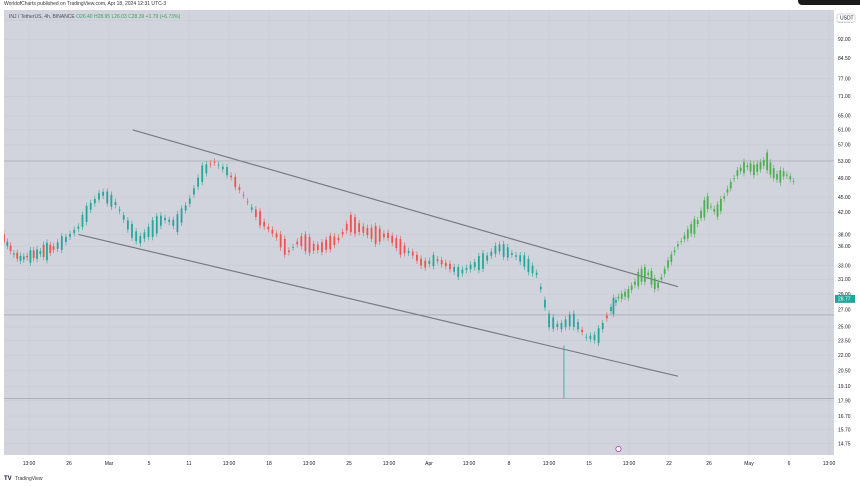 This screenshot has width=860, height=487. Describe the element at coordinates (844, 311) in the screenshot. I see `y-tick-label: 27.00` at that location.